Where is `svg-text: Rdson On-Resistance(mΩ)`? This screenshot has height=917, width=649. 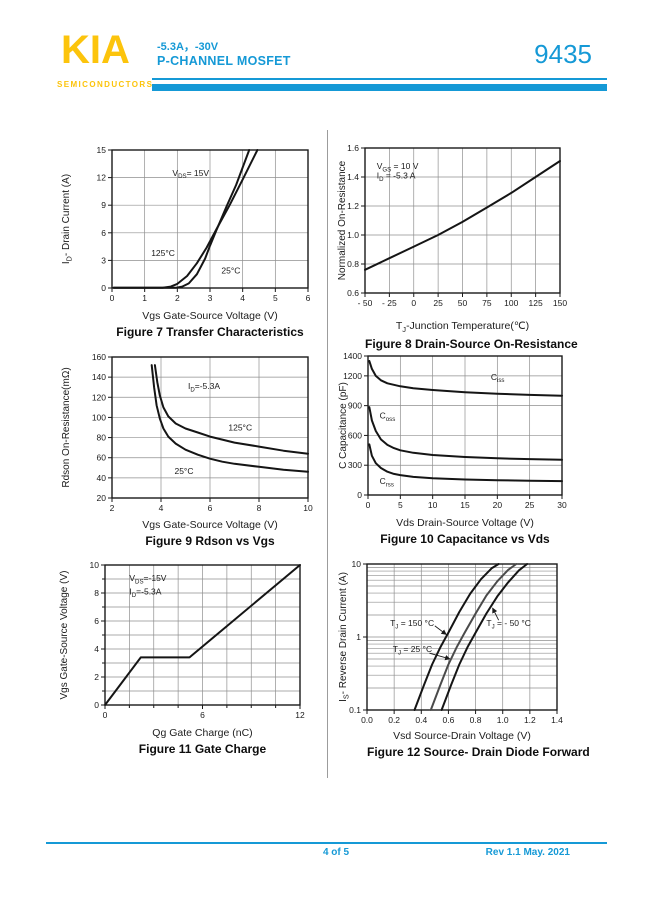 svg-text: Rdson On-Resistance(mΩ) is located at coordinates (66, 427).